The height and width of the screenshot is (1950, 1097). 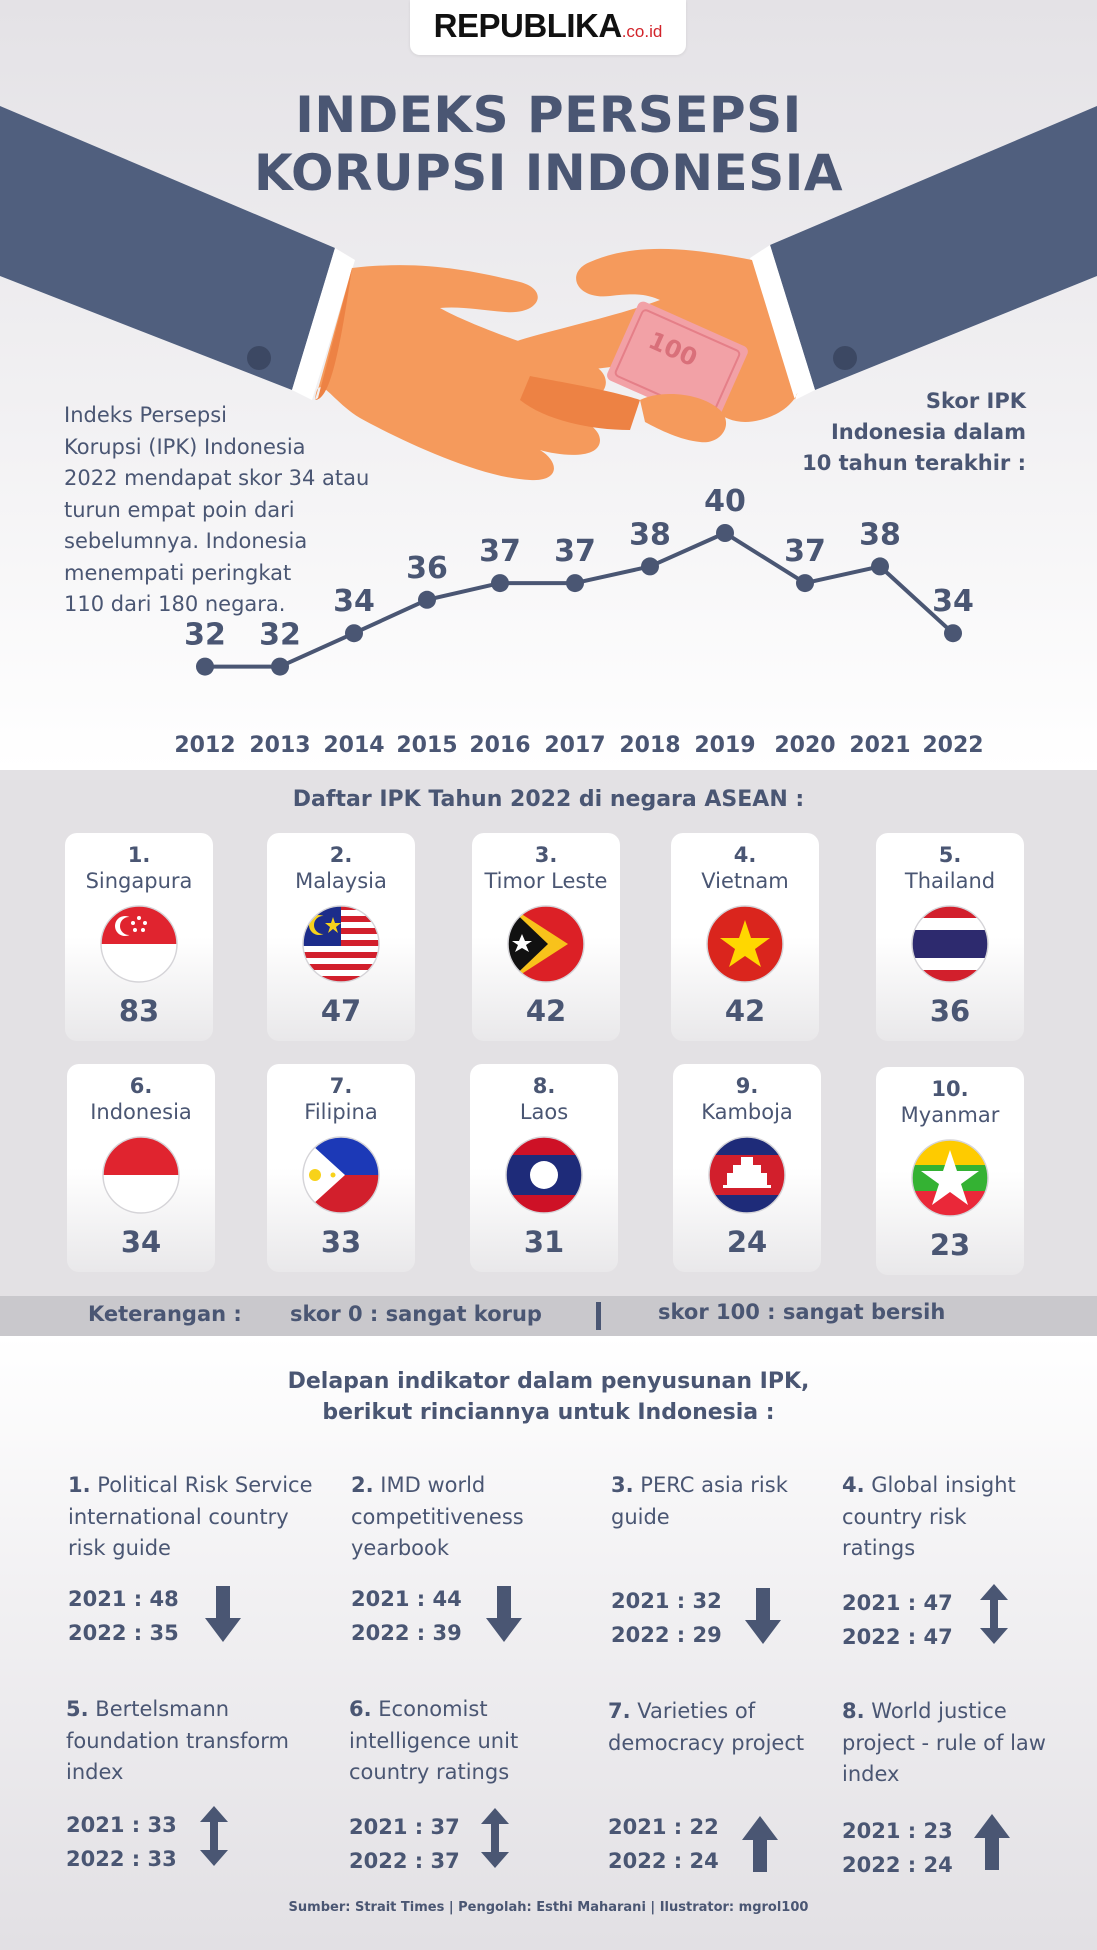 What do you see at coordinates (279, 745) in the screenshot?
I see `chart-x-tick-label: 2013` at bounding box center [279, 745].